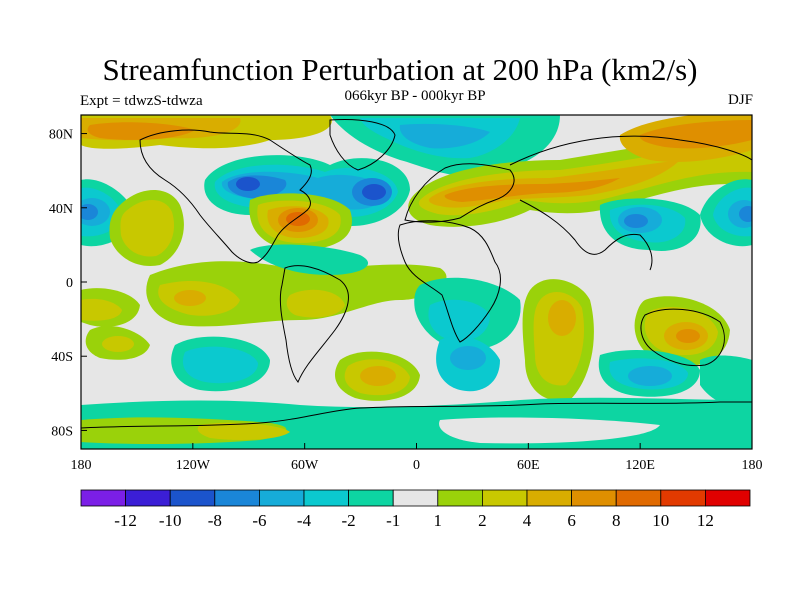 This screenshot has width=800, height=600. I want to click on coastline-australia, so click(682, 337).